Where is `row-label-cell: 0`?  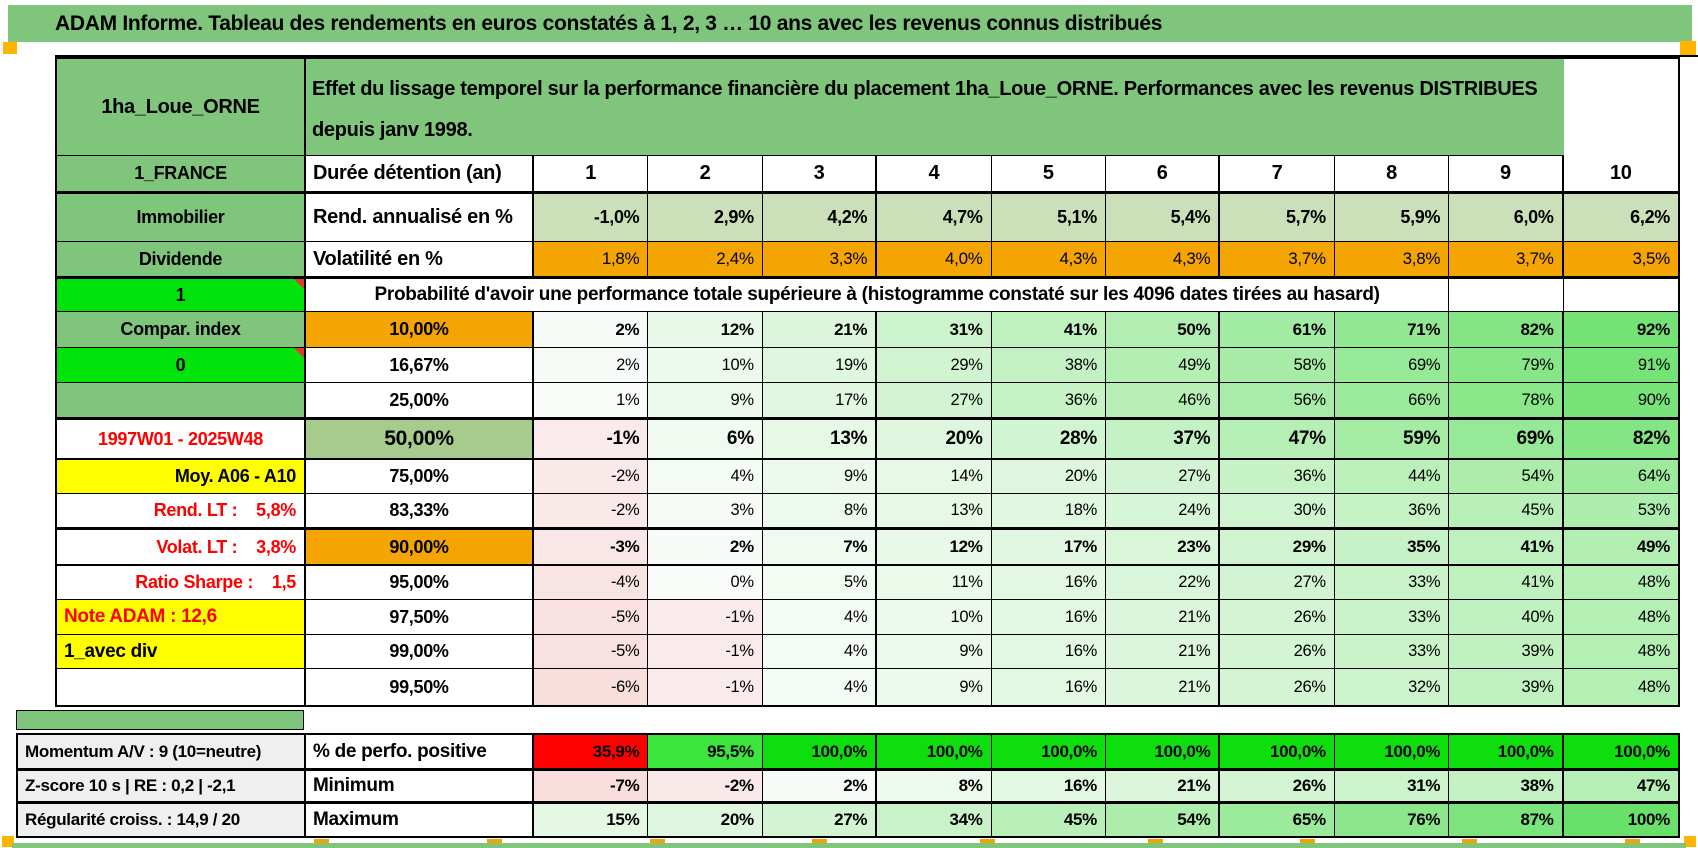
row-label-cell: 0 is located at coordinates (181, 365).